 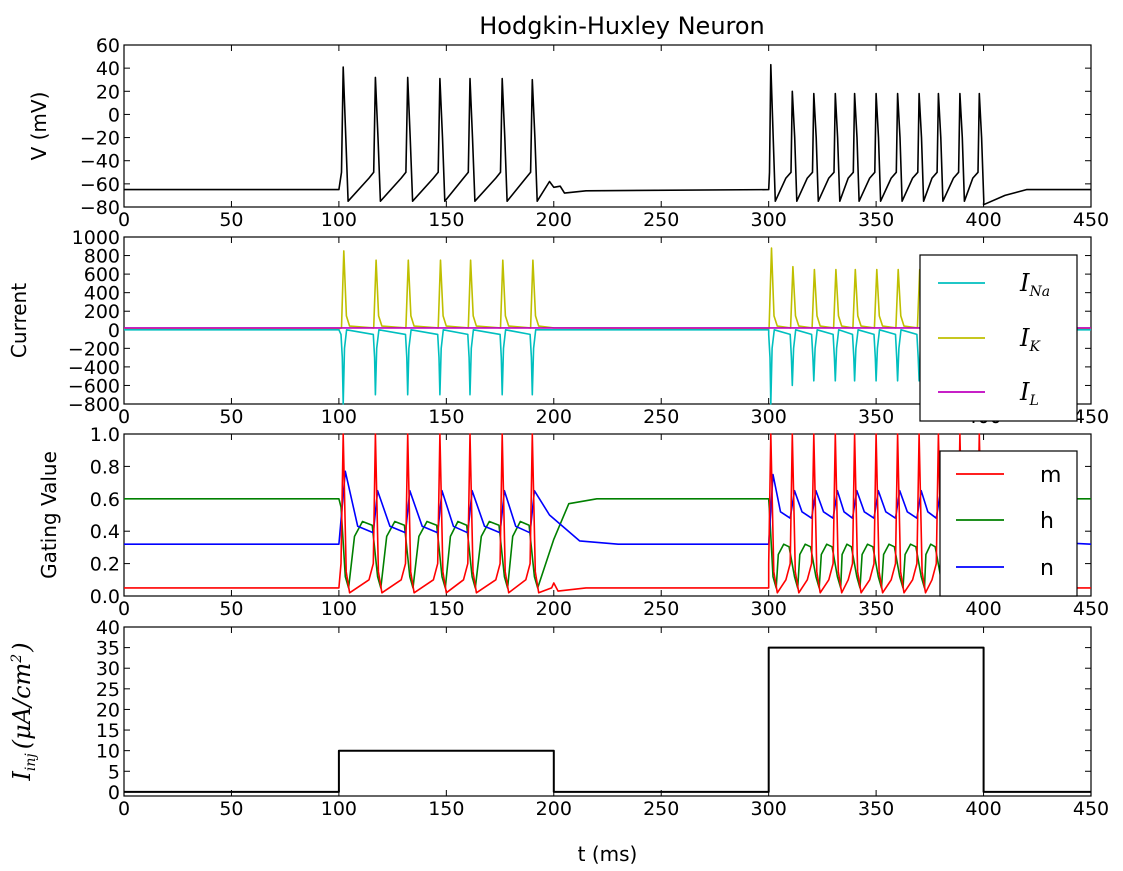 What do you see at coordinates (1050, 475) in the screenshot?
I see `legend-label: m` at bounding box center [1050, 475].